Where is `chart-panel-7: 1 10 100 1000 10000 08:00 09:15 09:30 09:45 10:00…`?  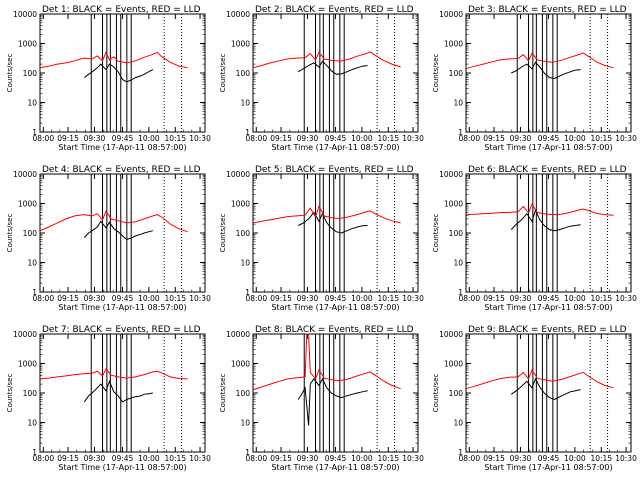 chart-panel-7: 1 10 100 1000 10000 08:00 09:15 09:30 09:45 10:00… is located at coordinates (108, 398).